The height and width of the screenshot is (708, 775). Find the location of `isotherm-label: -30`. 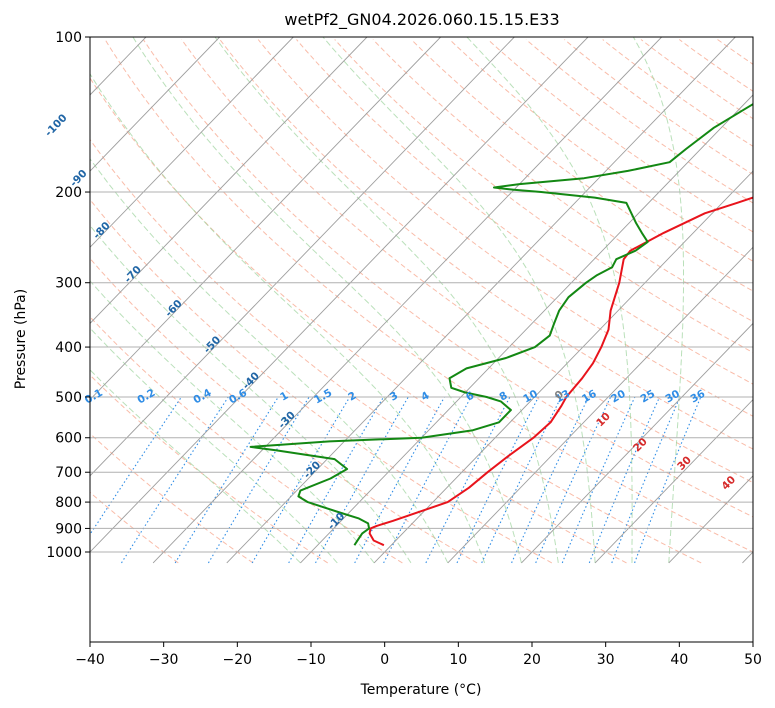

isotherm-label: -30 is located at coordinates (287, 420).